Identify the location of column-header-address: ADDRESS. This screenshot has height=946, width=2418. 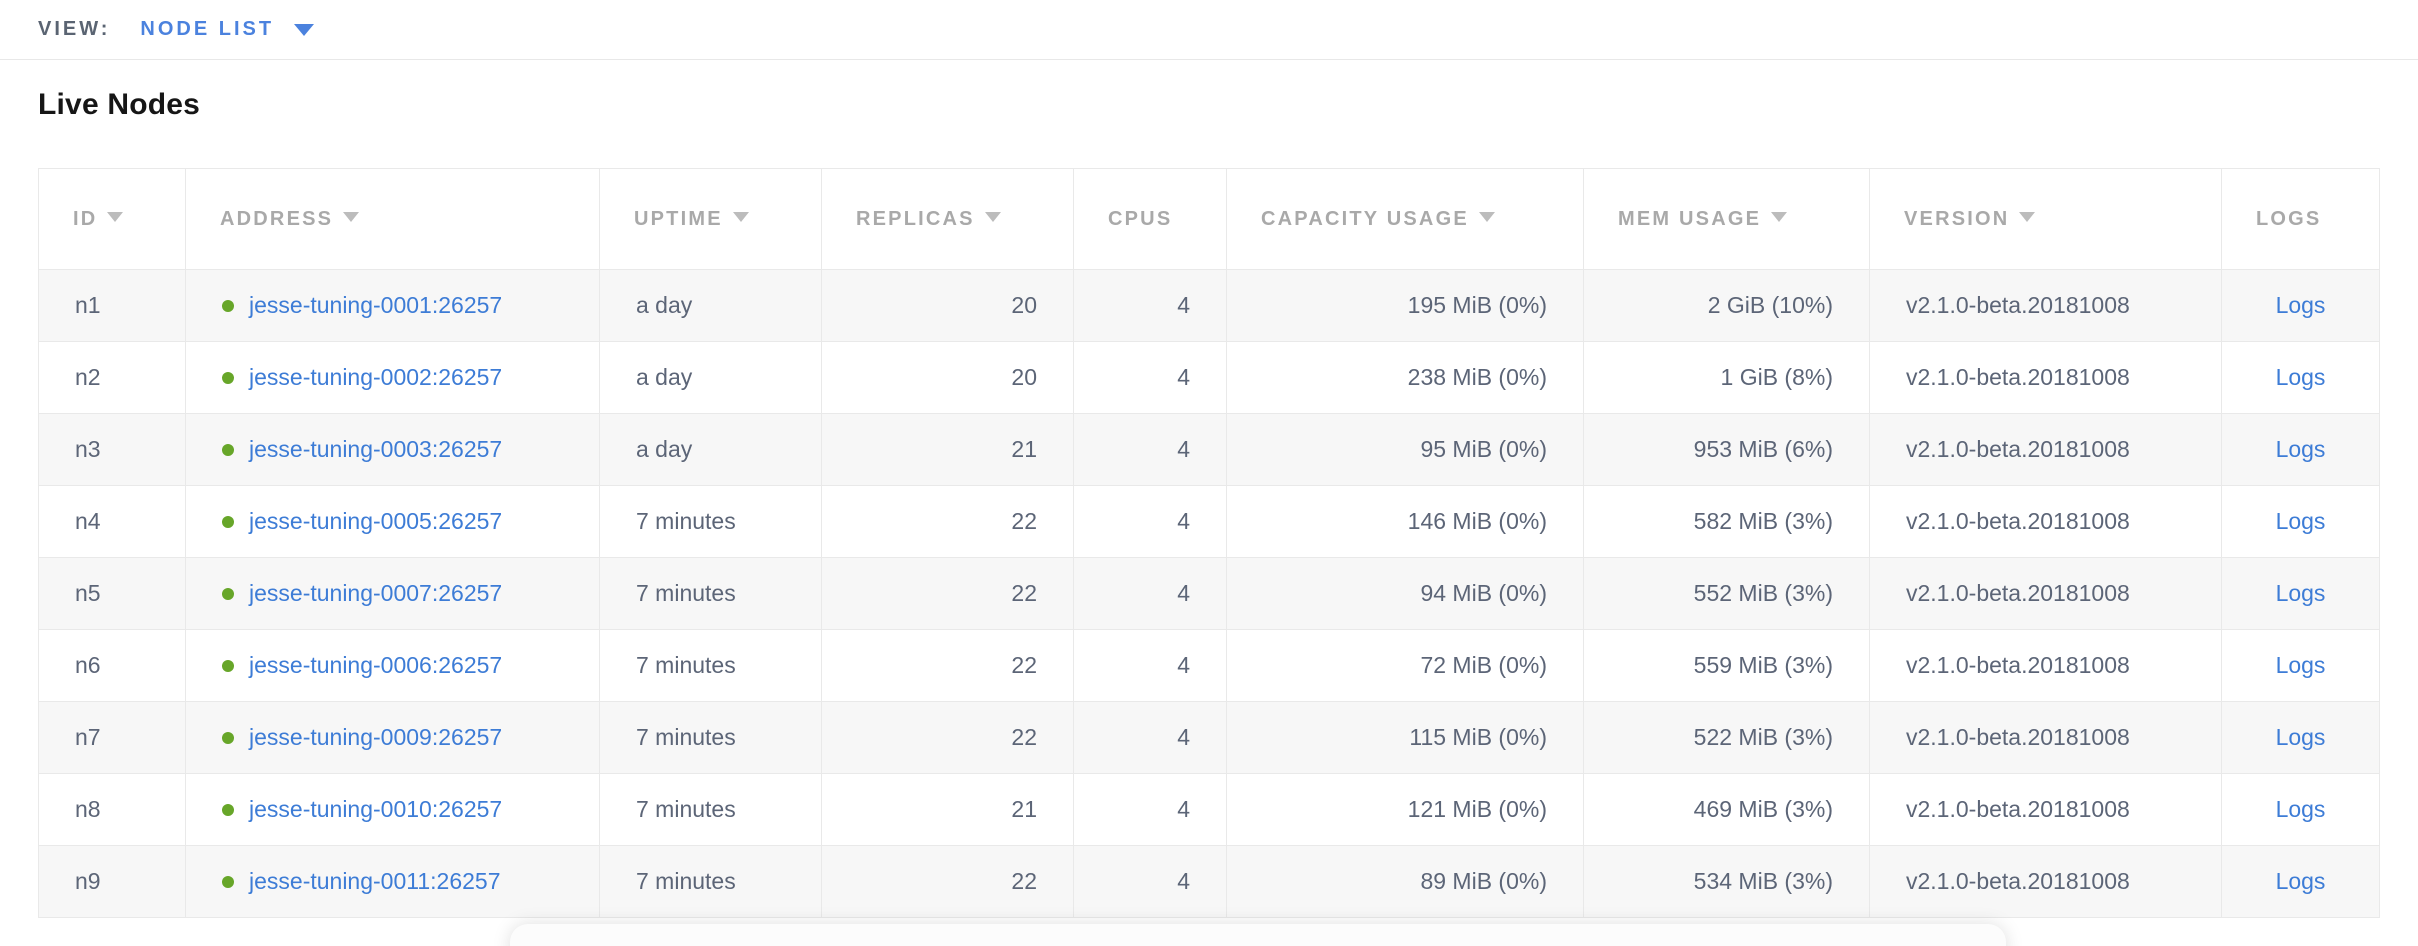
(392, 219).